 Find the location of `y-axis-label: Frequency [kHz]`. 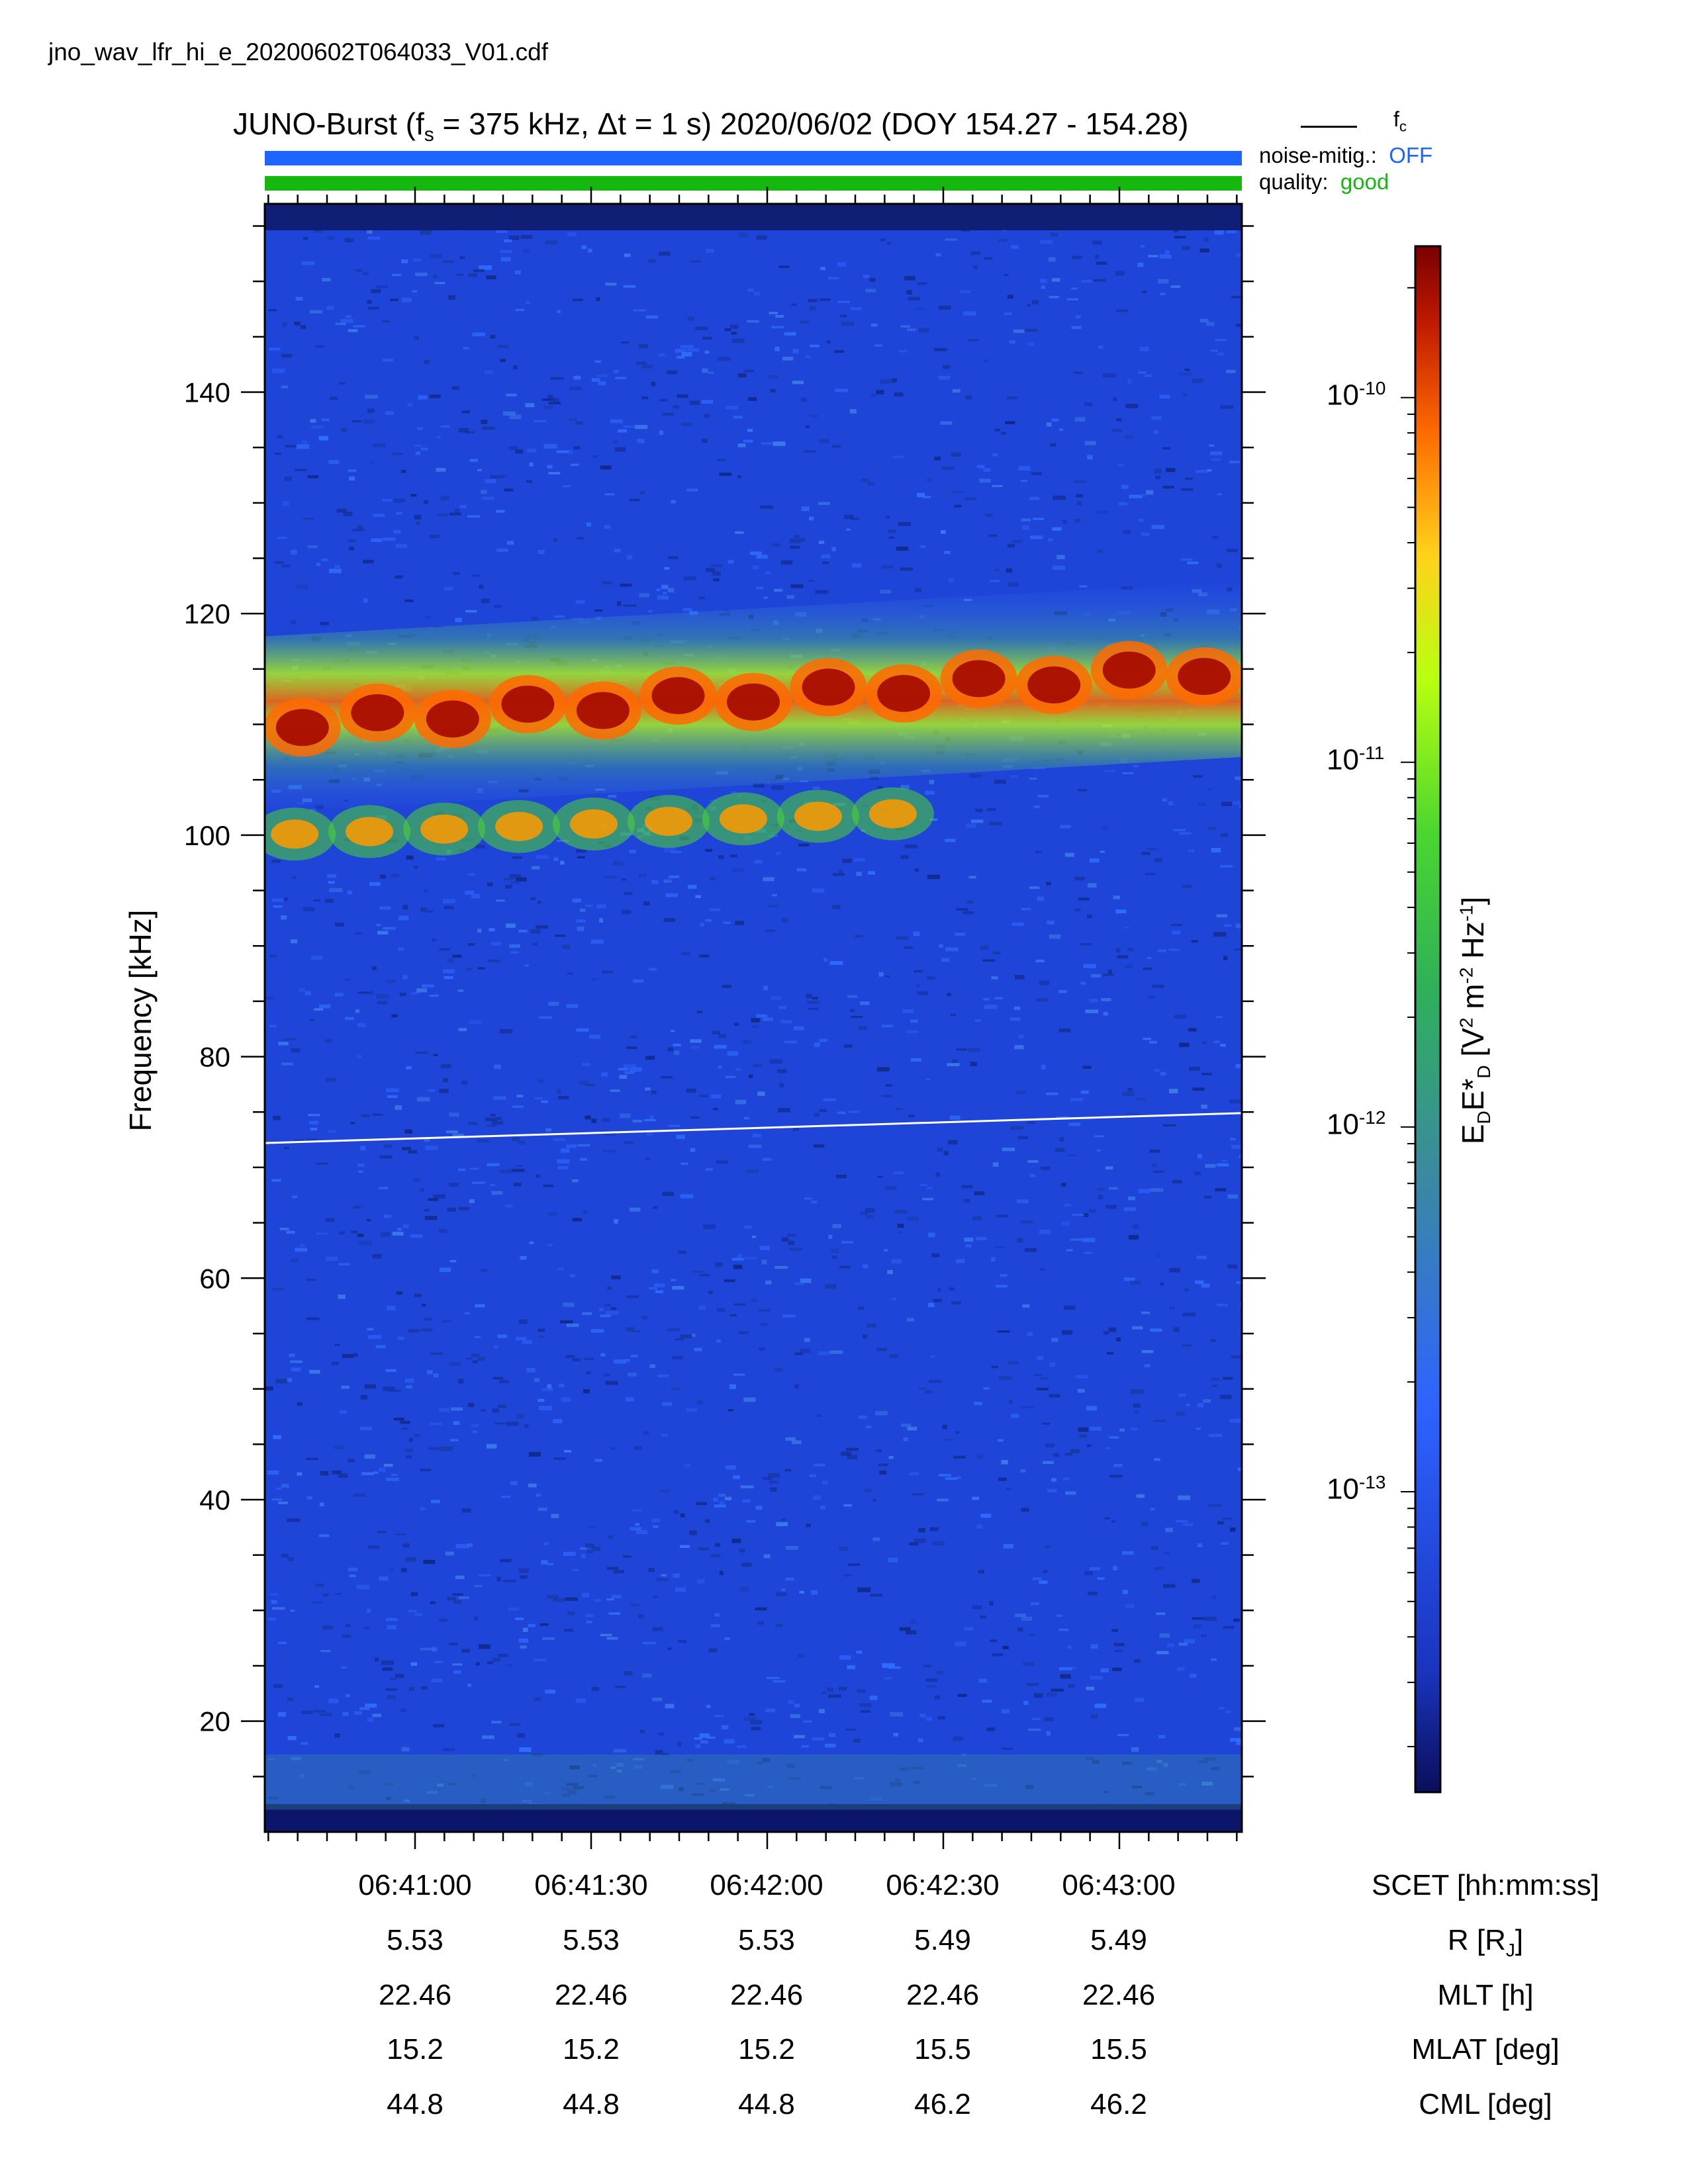

y-axis-label: Frequency [kHz] is located at coordinates (140, 1021).